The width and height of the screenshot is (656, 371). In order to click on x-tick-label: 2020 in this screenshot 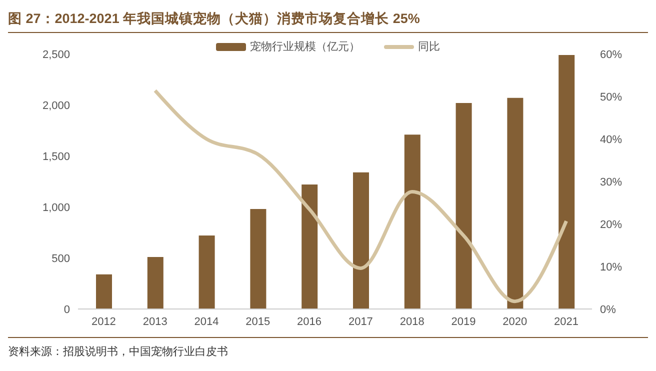, I will do `click(515, 322)`.